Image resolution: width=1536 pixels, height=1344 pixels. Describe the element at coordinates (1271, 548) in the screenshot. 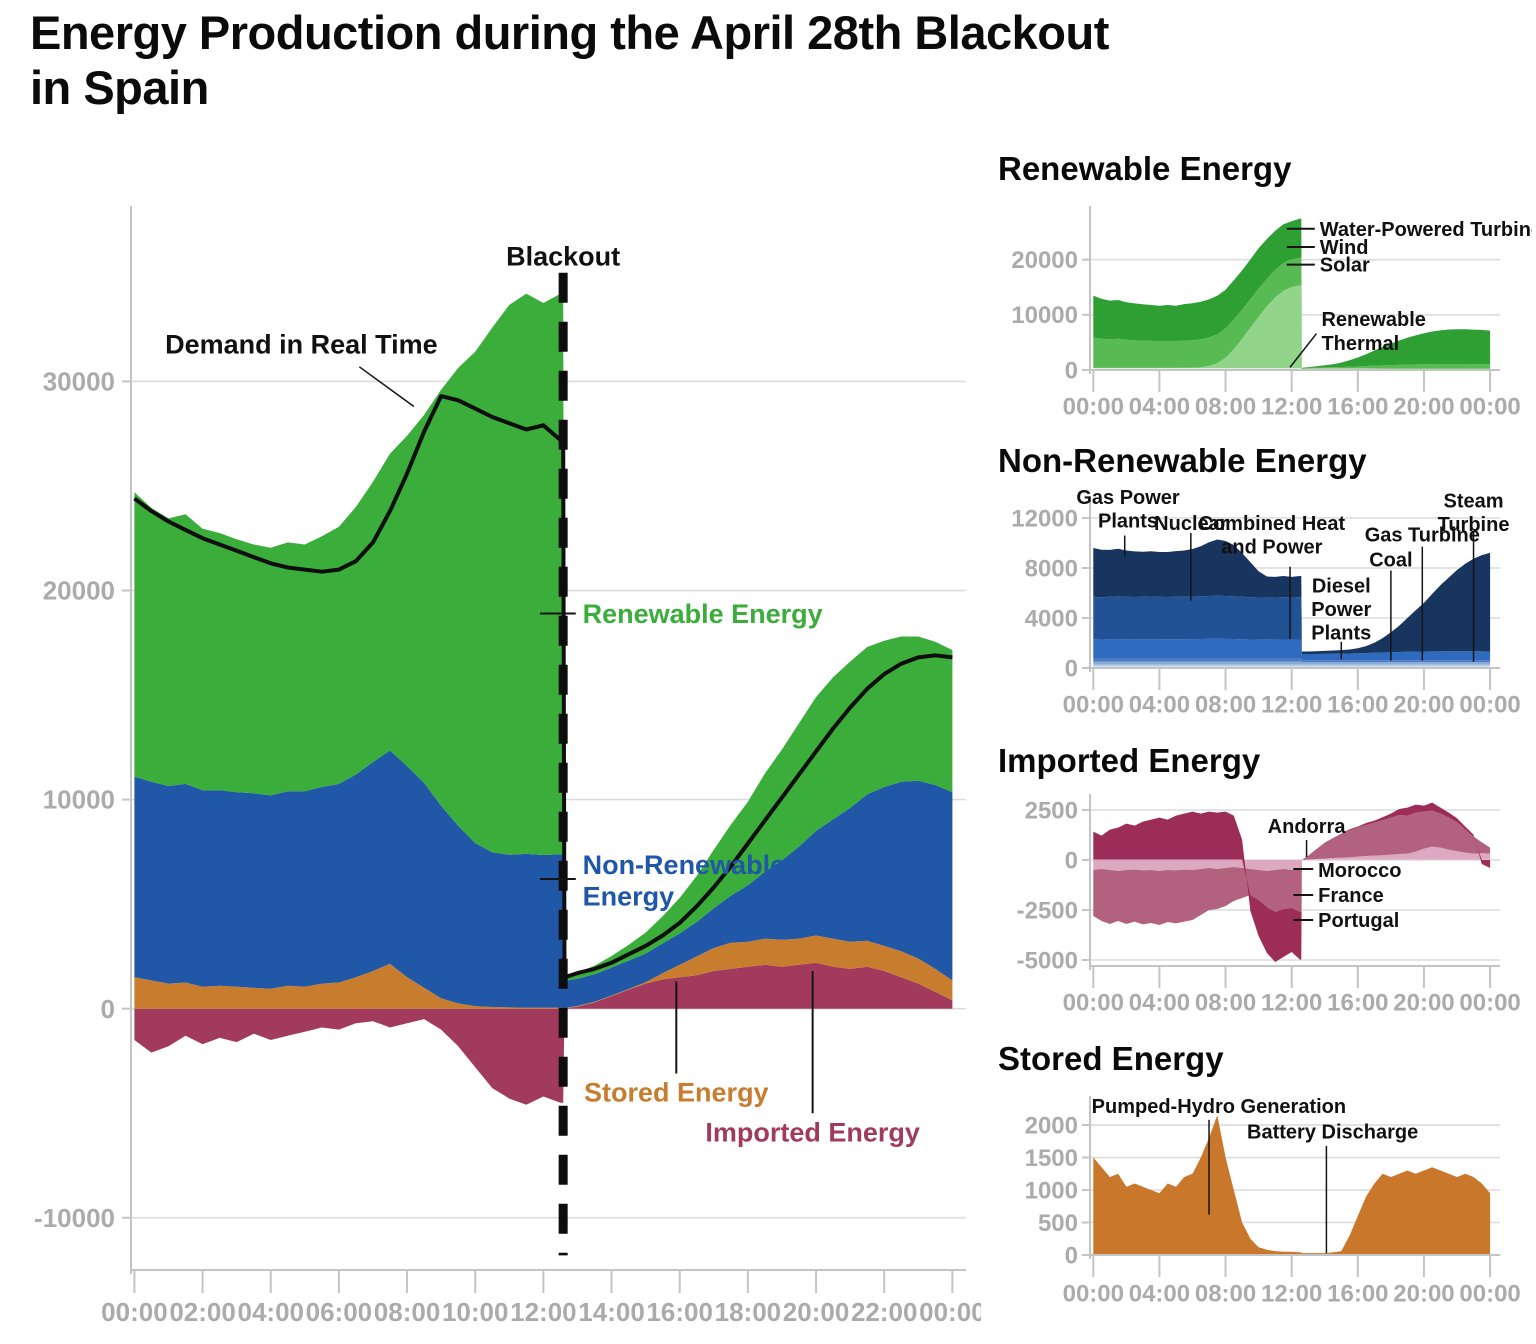

I see `svg-text: and Power` at that location.